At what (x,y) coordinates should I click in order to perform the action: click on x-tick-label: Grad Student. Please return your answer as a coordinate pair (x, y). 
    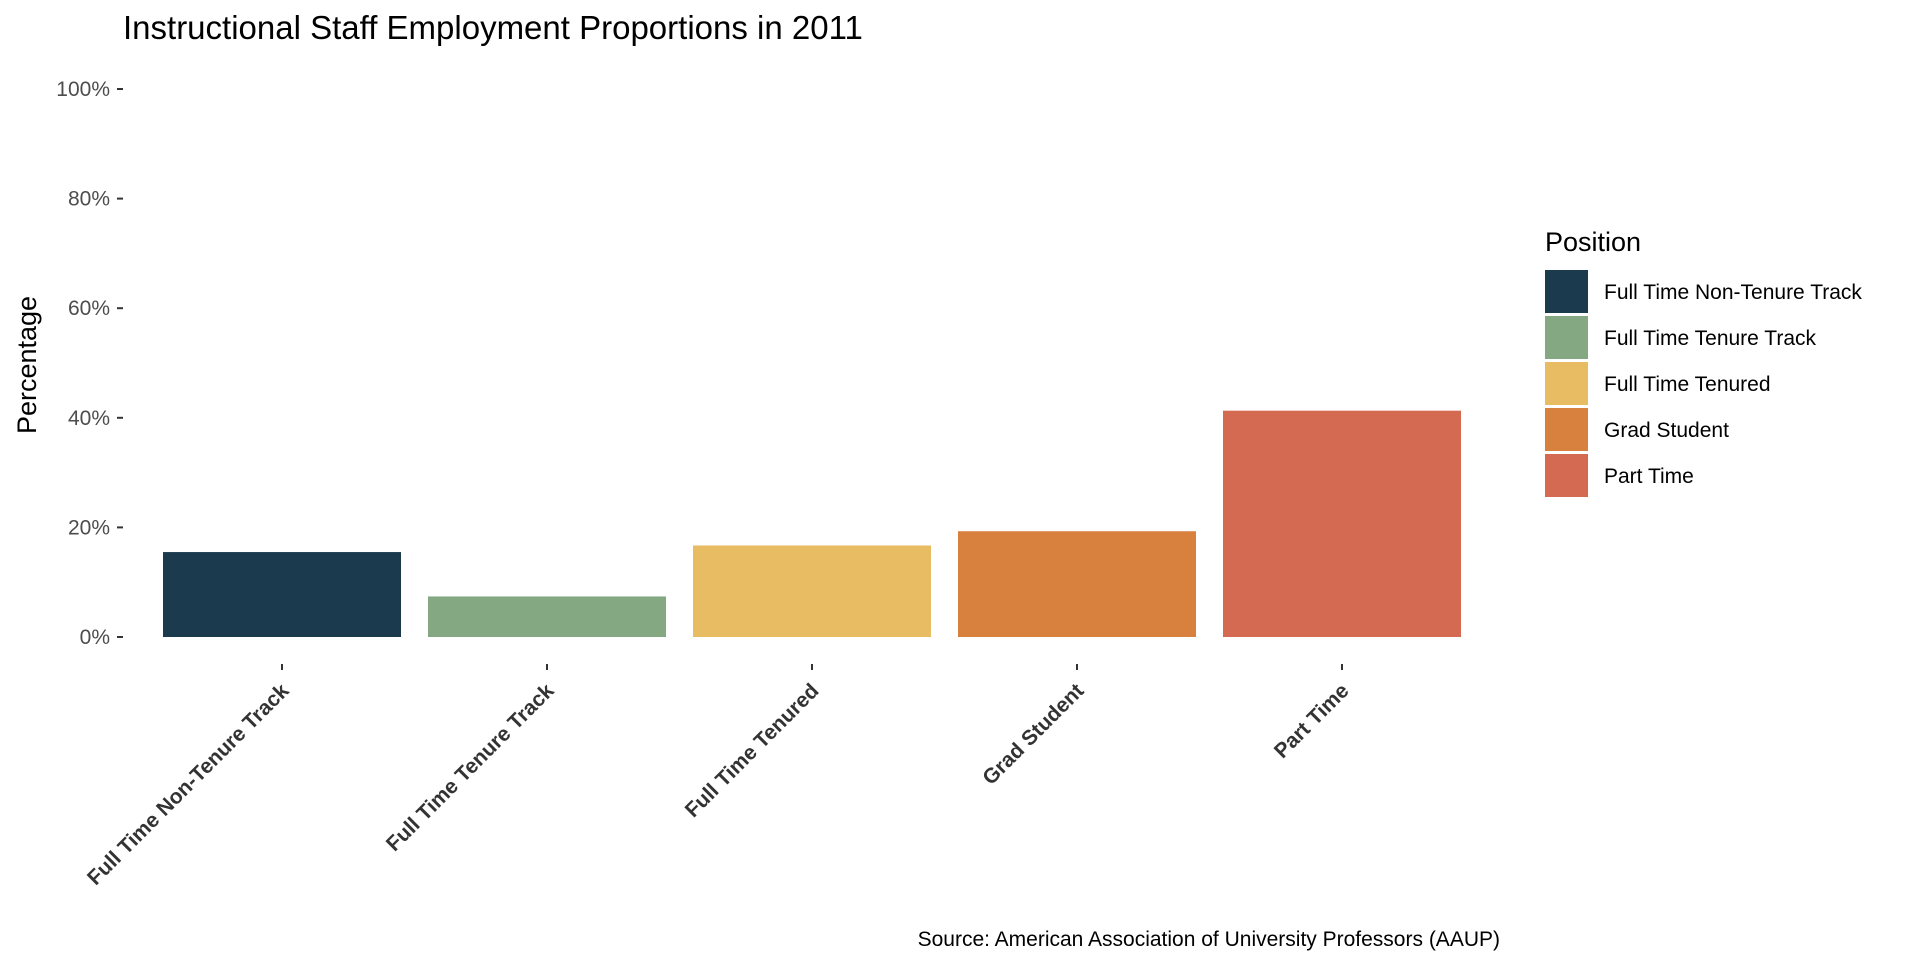
    Looking at the image, I should click on (1033, 734).